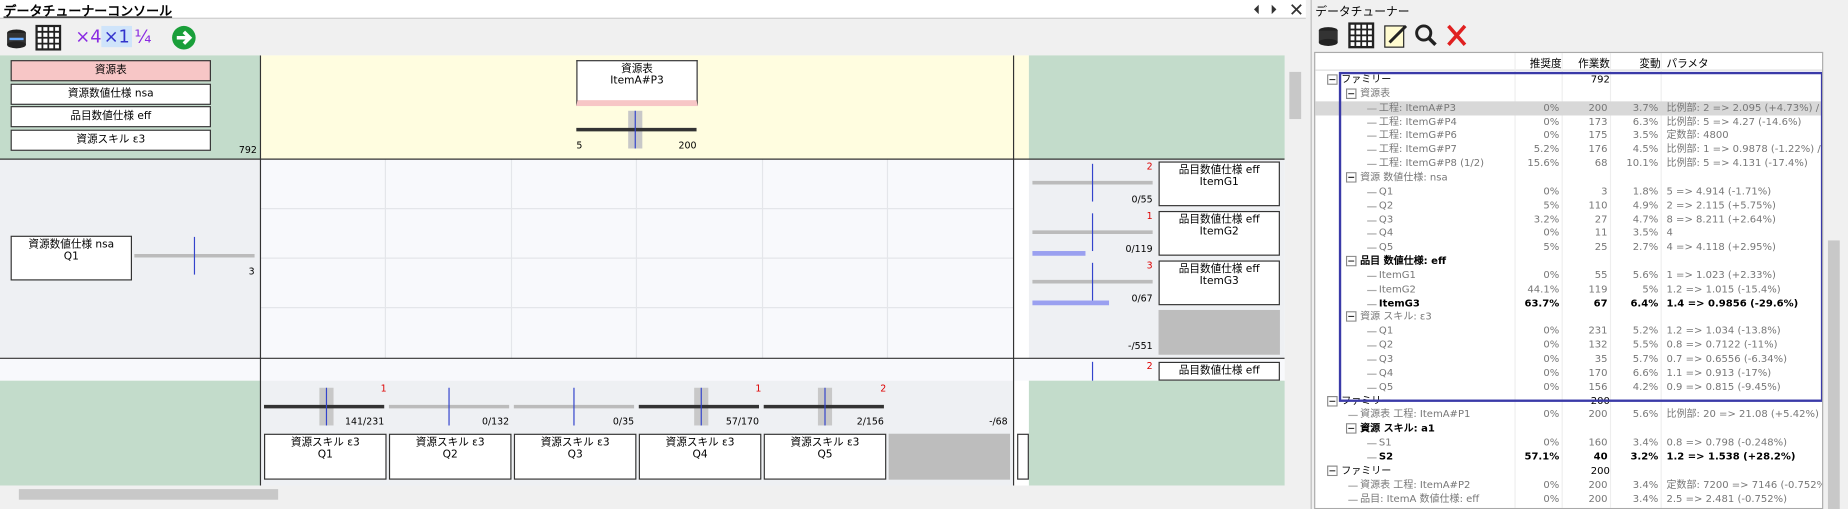 This screenshot has width=1848, height=509. What do you see at coordinates (1568, 262) in the screenshot?
I see `group-row: 品目 数値仕様: eff` at bounding box center [1568, 262].